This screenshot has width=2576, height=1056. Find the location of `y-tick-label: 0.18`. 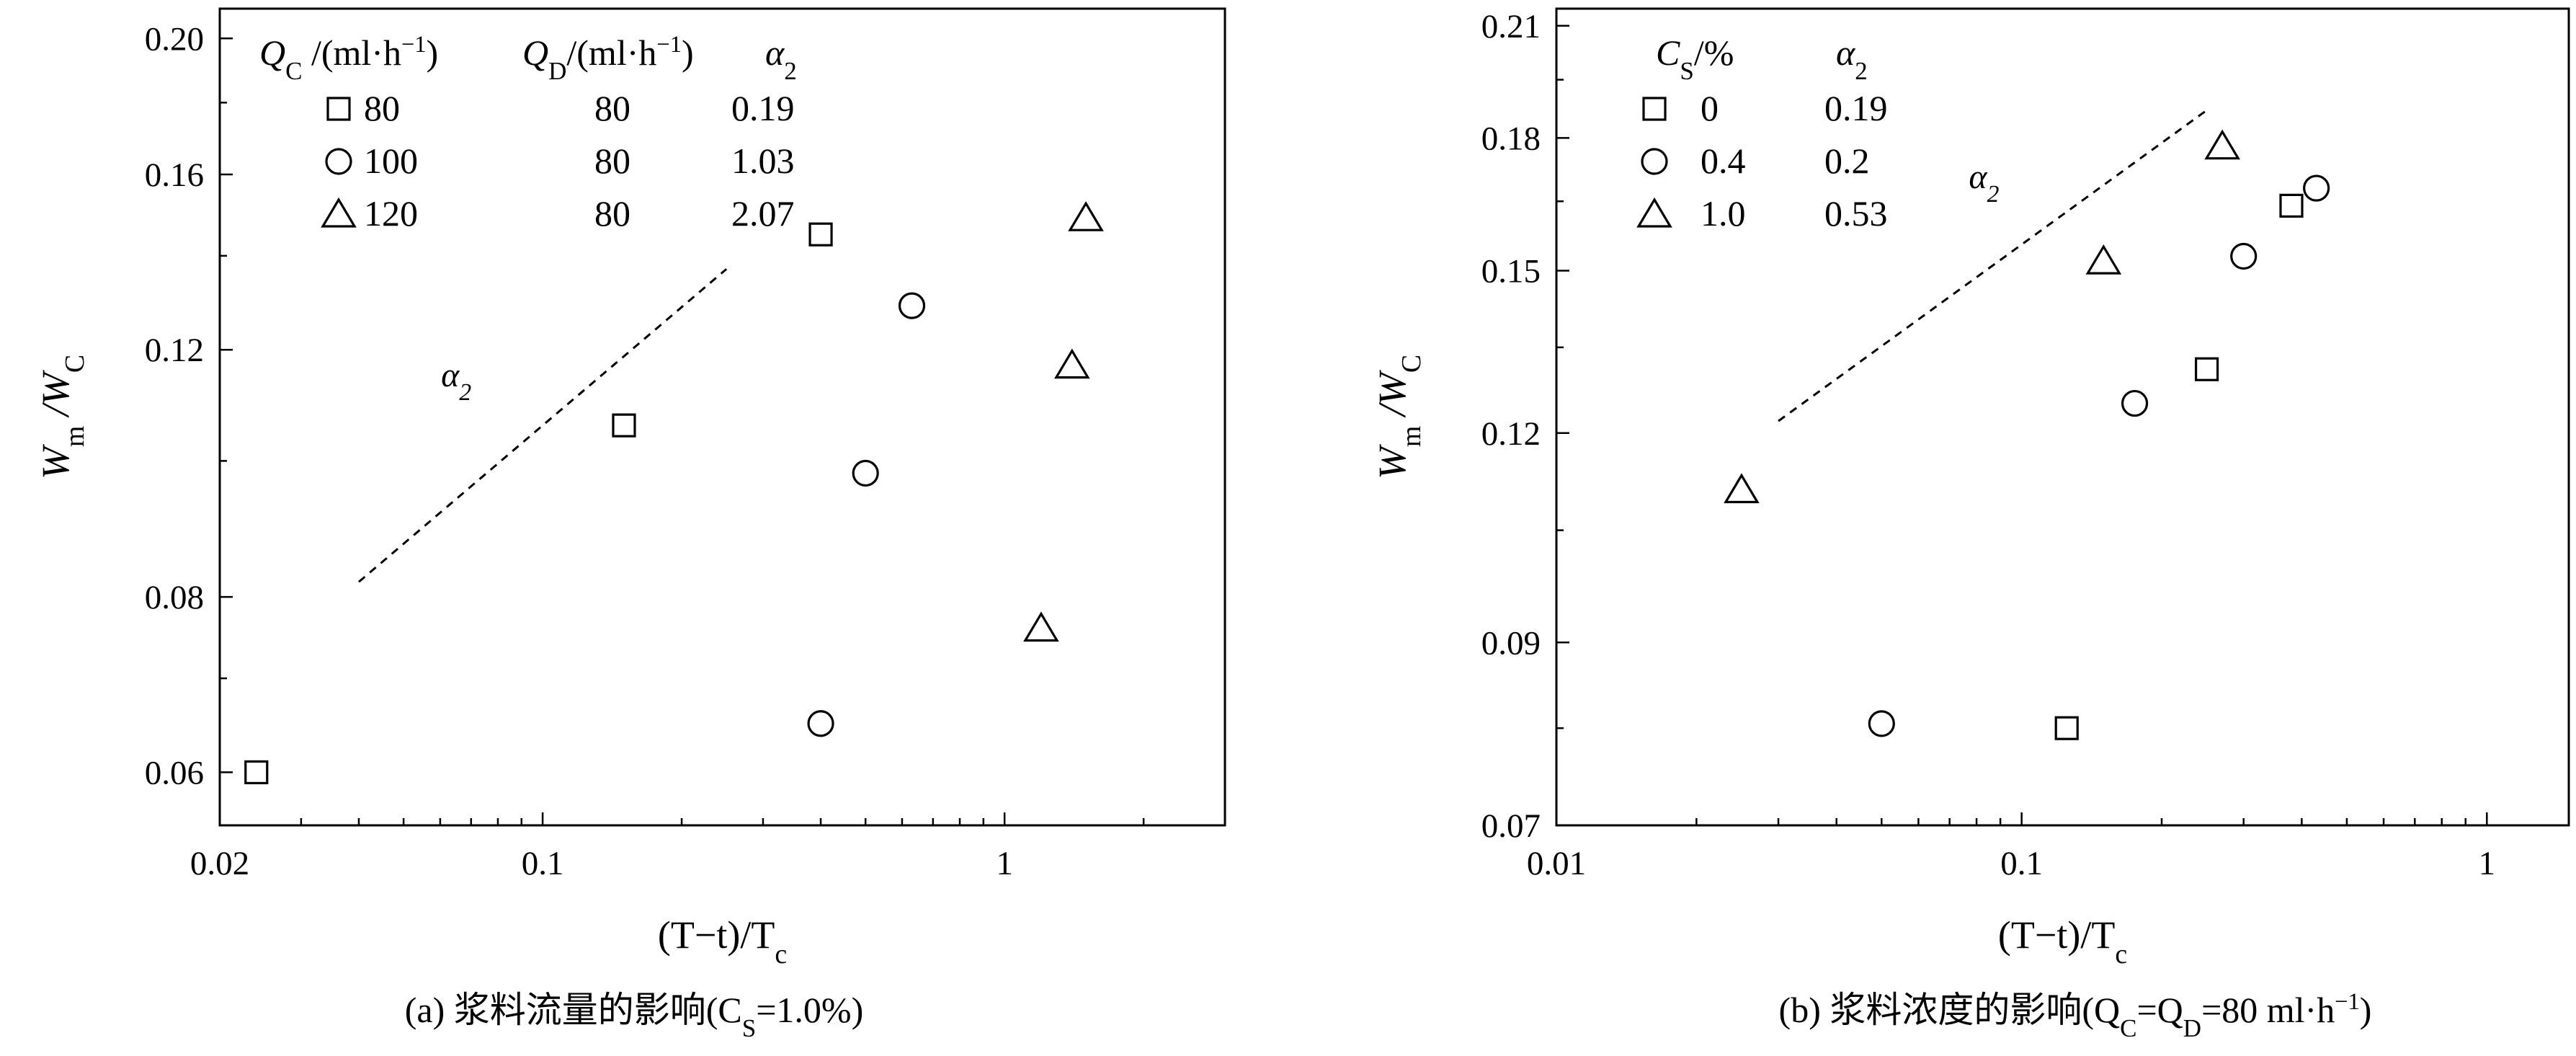

y-tick-label: 0.18 is located at coordinates (1511, 138).